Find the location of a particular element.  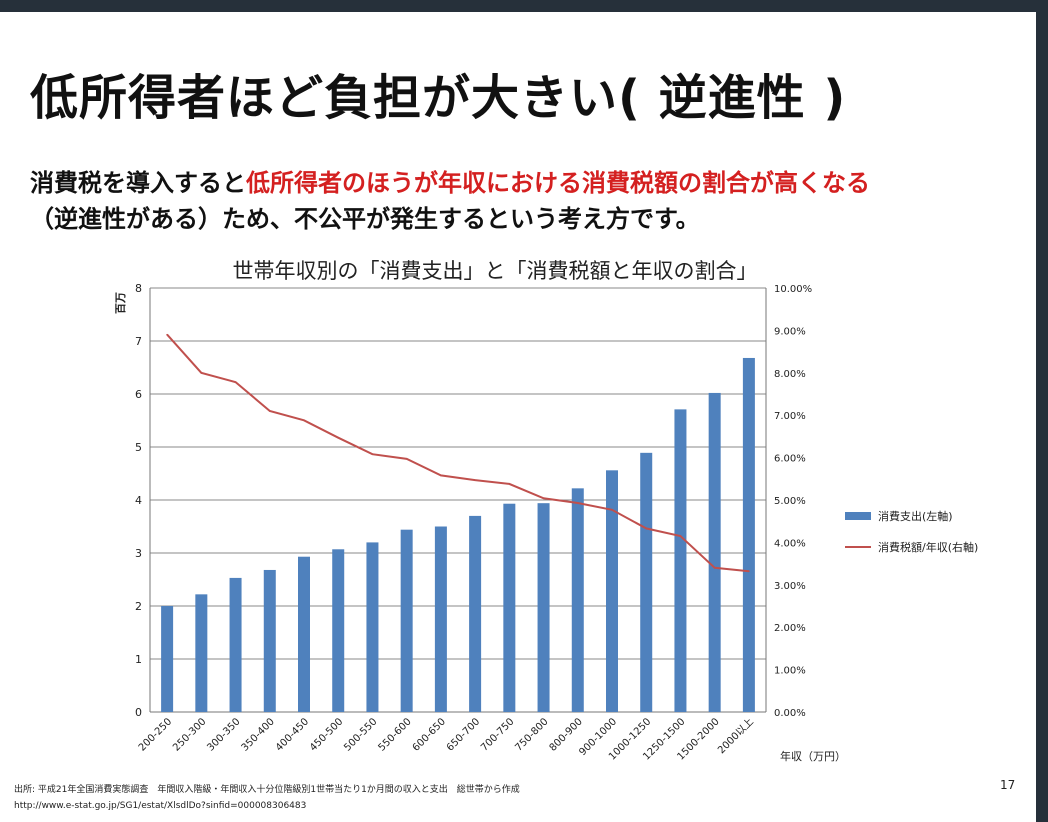

page-number: 17 is located at coordinates (1008, 785).